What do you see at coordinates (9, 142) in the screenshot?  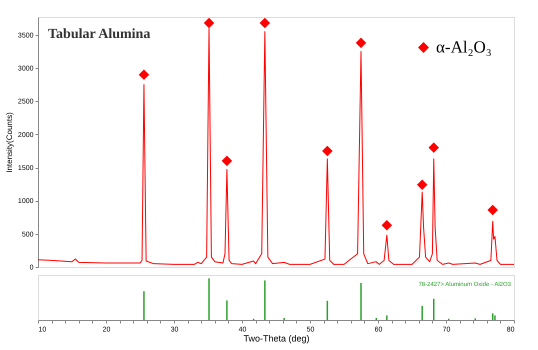 I see `y-axis-title: Intensity(Counts)` at bounding box center [9, 142].